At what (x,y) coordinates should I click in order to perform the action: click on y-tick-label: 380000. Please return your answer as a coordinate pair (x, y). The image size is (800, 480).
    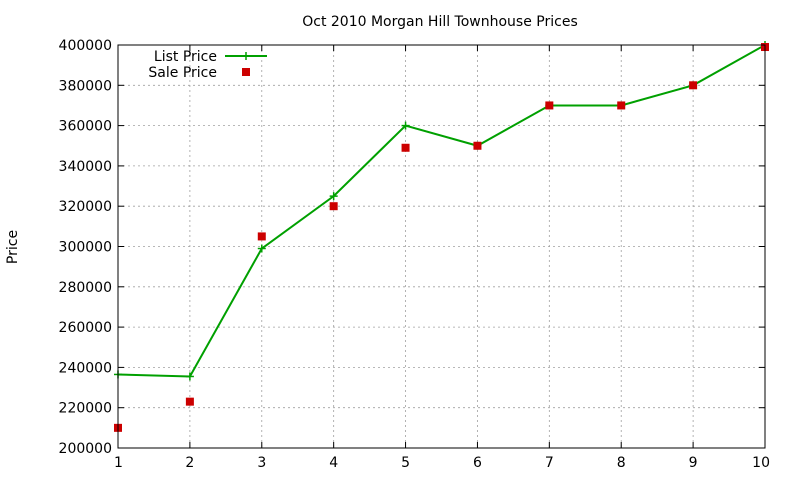
    Looking at the image, I should click on (85, 86).